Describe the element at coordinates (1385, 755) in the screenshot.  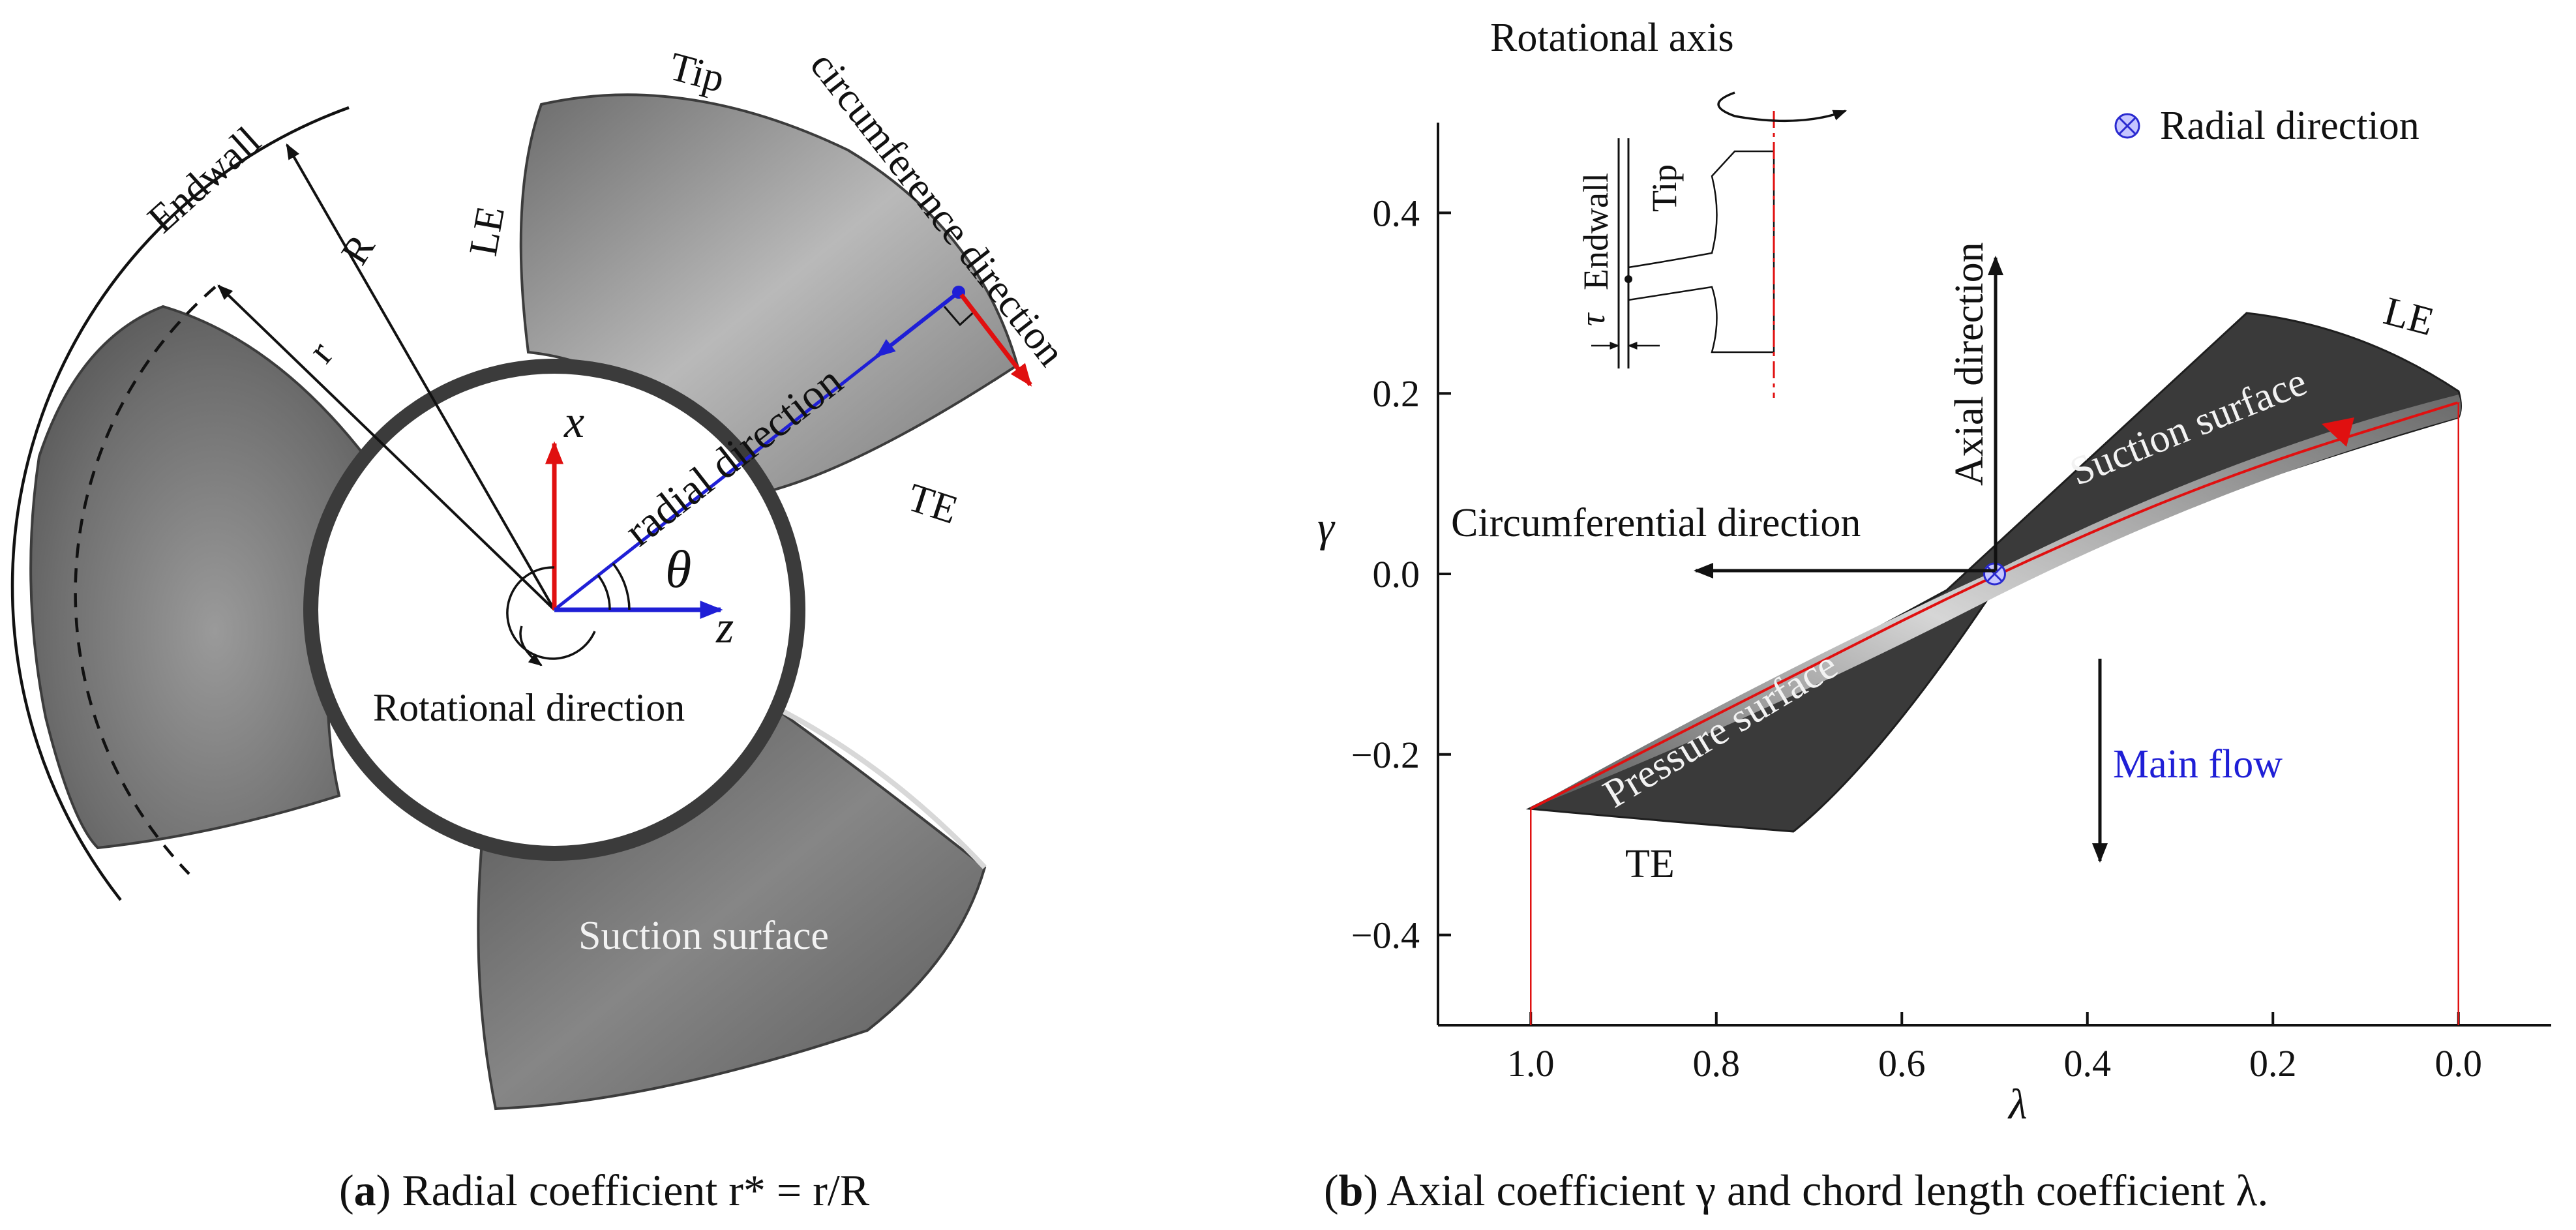
I see `y-tick-label: −0.2` at that location.